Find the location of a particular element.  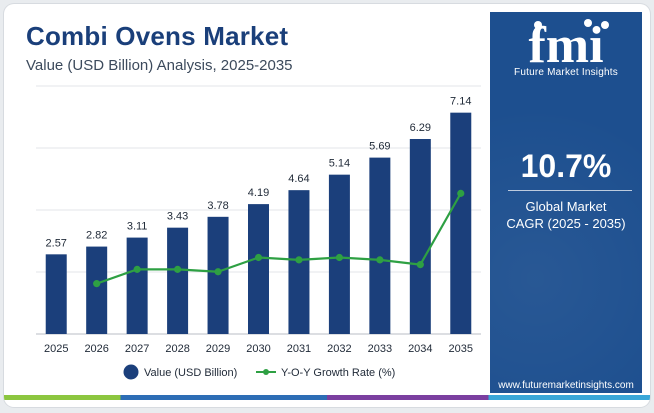

x-tick-label: 2035 is located at coordinates (461, 349).